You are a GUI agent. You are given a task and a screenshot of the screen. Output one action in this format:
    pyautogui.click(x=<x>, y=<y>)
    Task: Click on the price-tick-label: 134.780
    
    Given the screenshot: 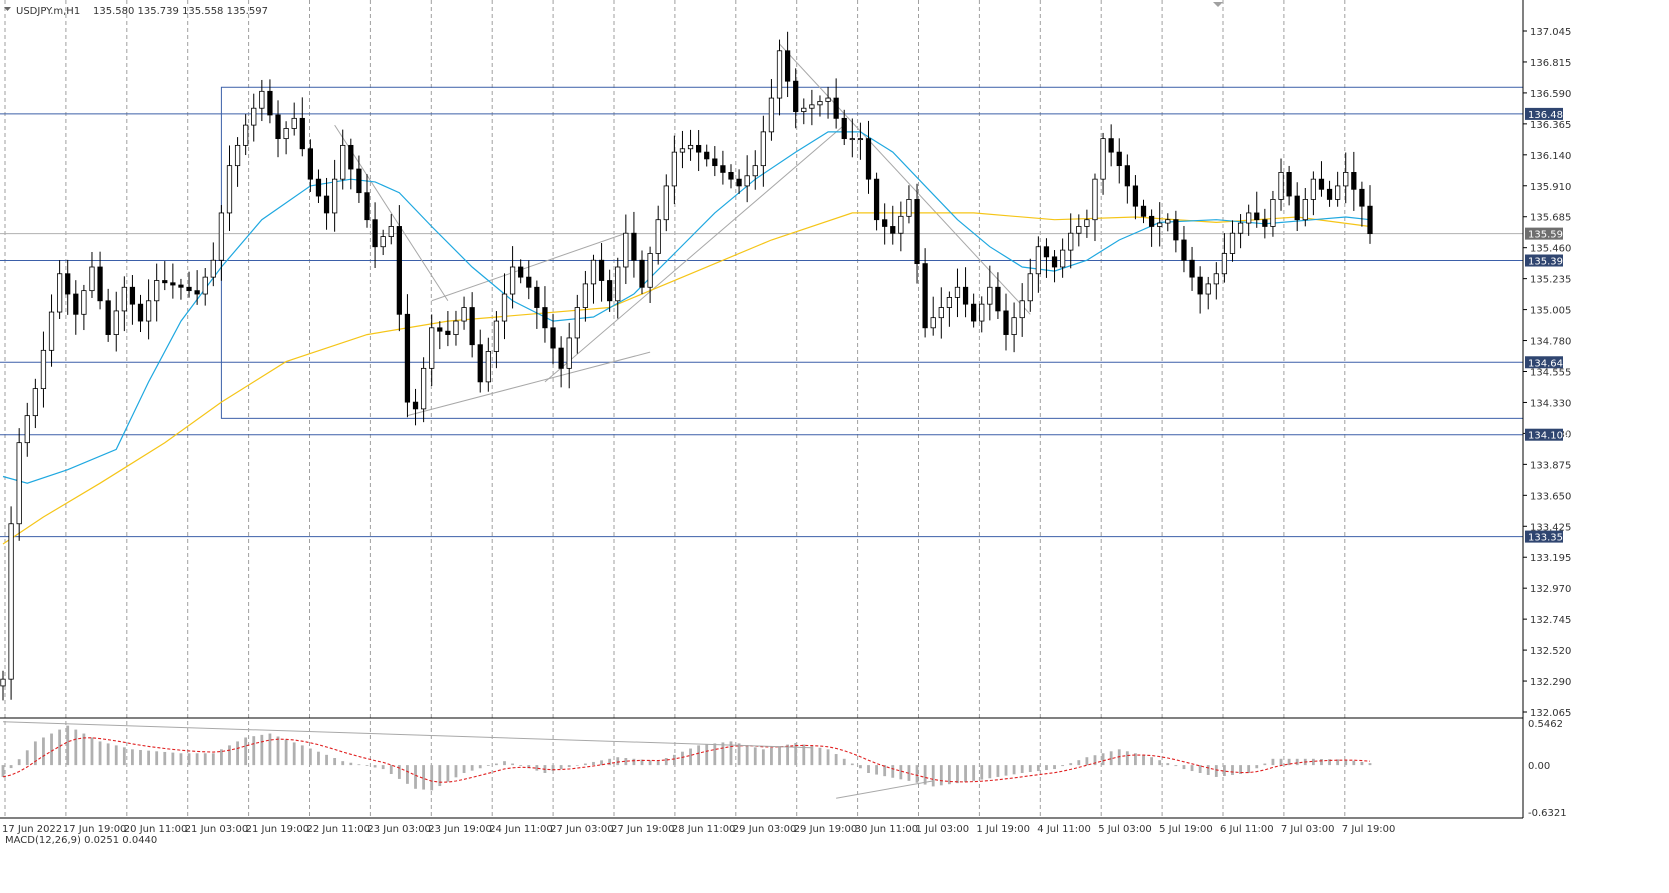 What is the action you would take?
    pyautogui.click(x=1550, y=342)
    